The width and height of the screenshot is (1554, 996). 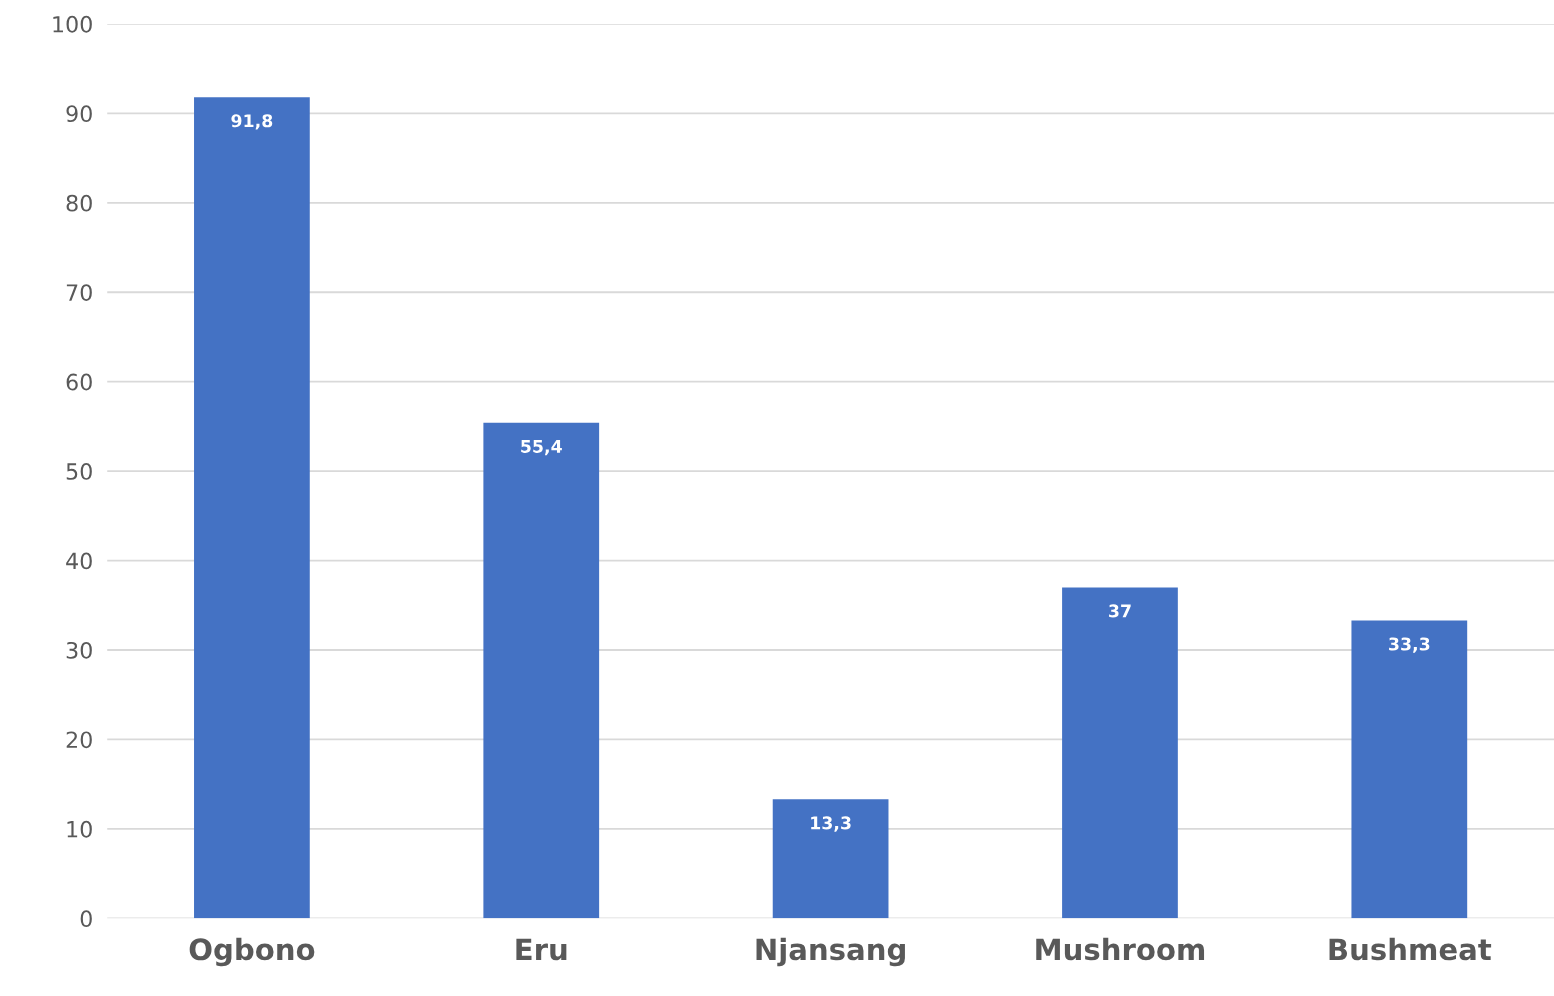 What do you see at coordinates (541, 949) in the screenshot?
I see `x-tick-label: Eru` at bounding box center [541, 949].